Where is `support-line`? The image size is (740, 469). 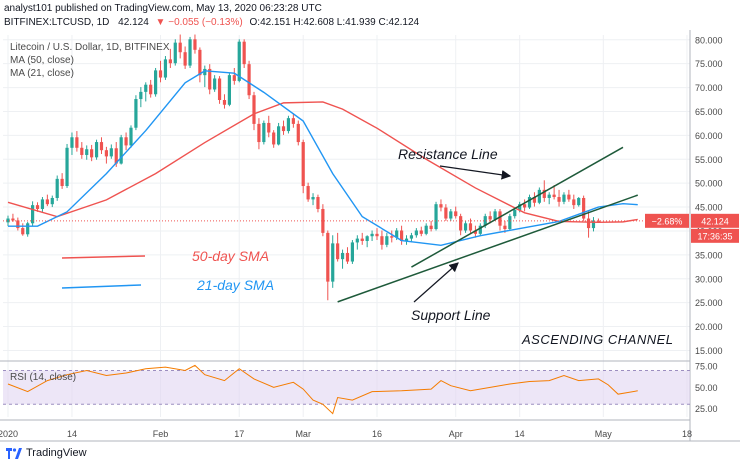
support-line is located at coordinates (488, 248).